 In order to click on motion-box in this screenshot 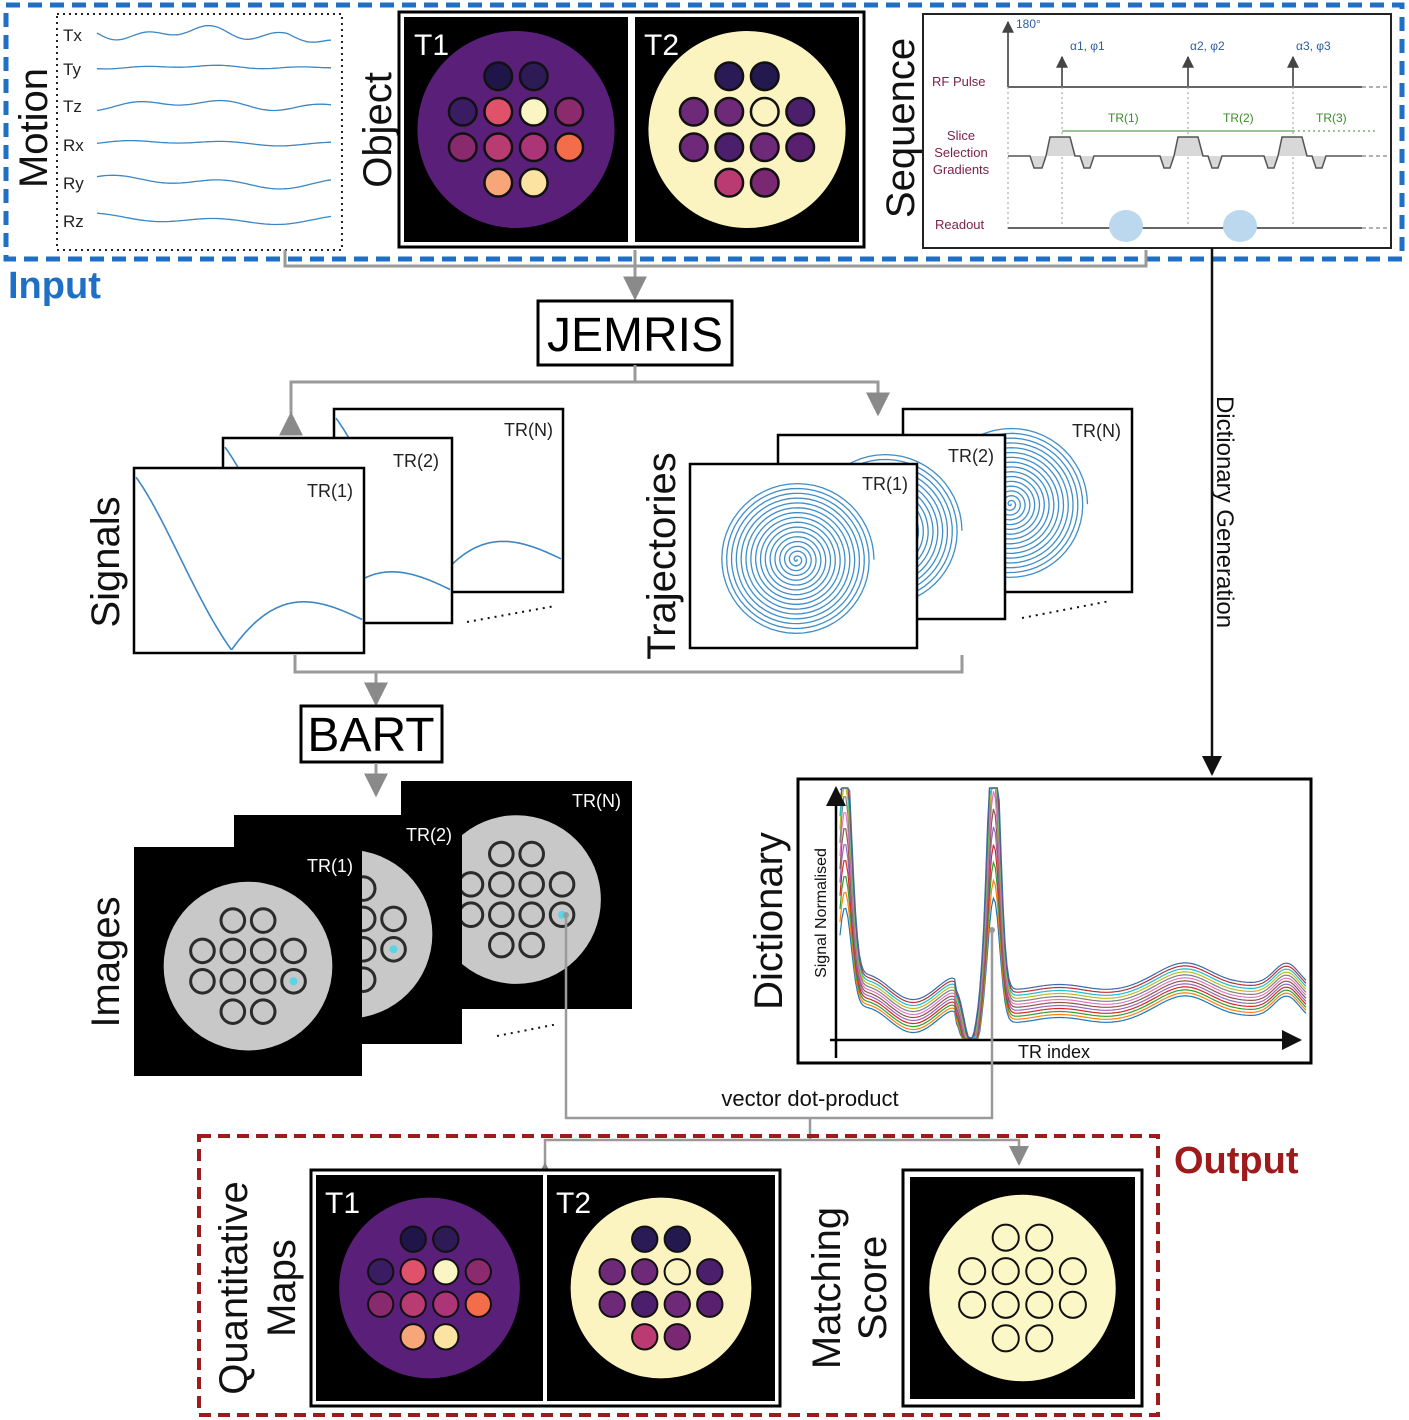, I will do `click(199, 132)`.